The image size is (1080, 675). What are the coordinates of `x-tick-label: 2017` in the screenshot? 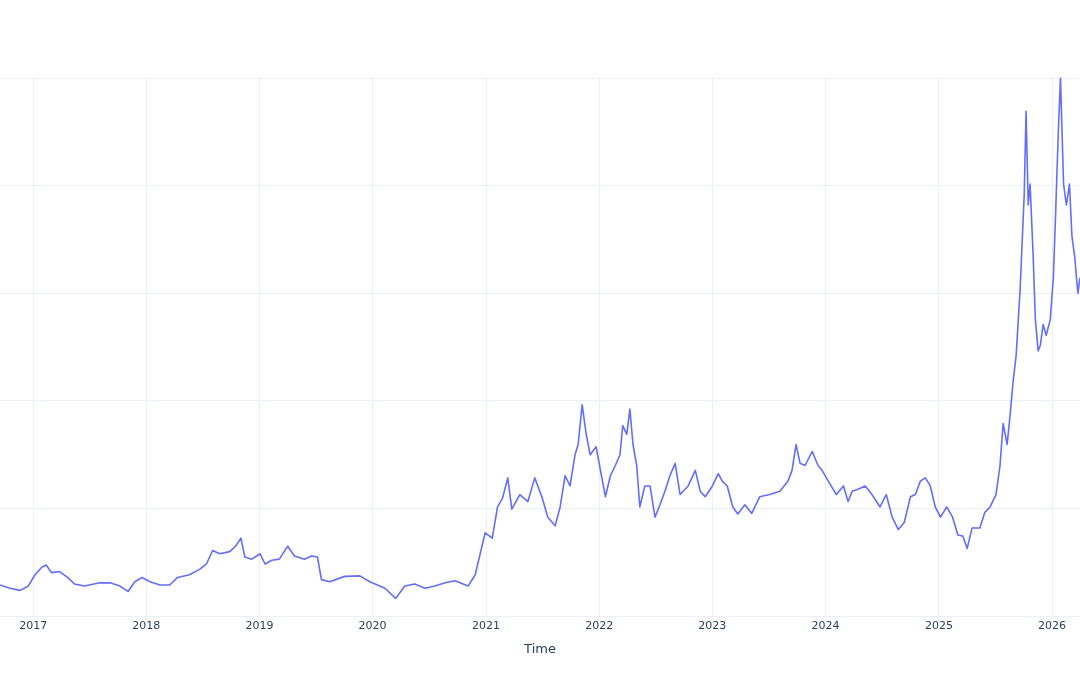 It's located at (33, 625).